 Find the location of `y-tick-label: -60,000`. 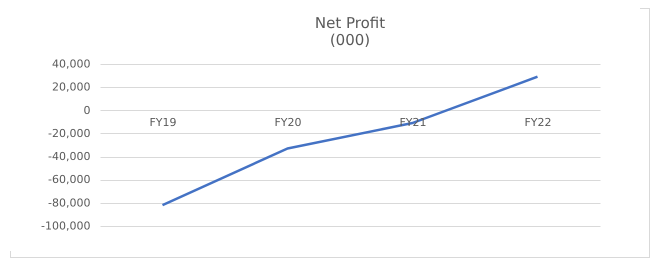

y-tick-label: -60,000 is located at coordinates (69, 179).